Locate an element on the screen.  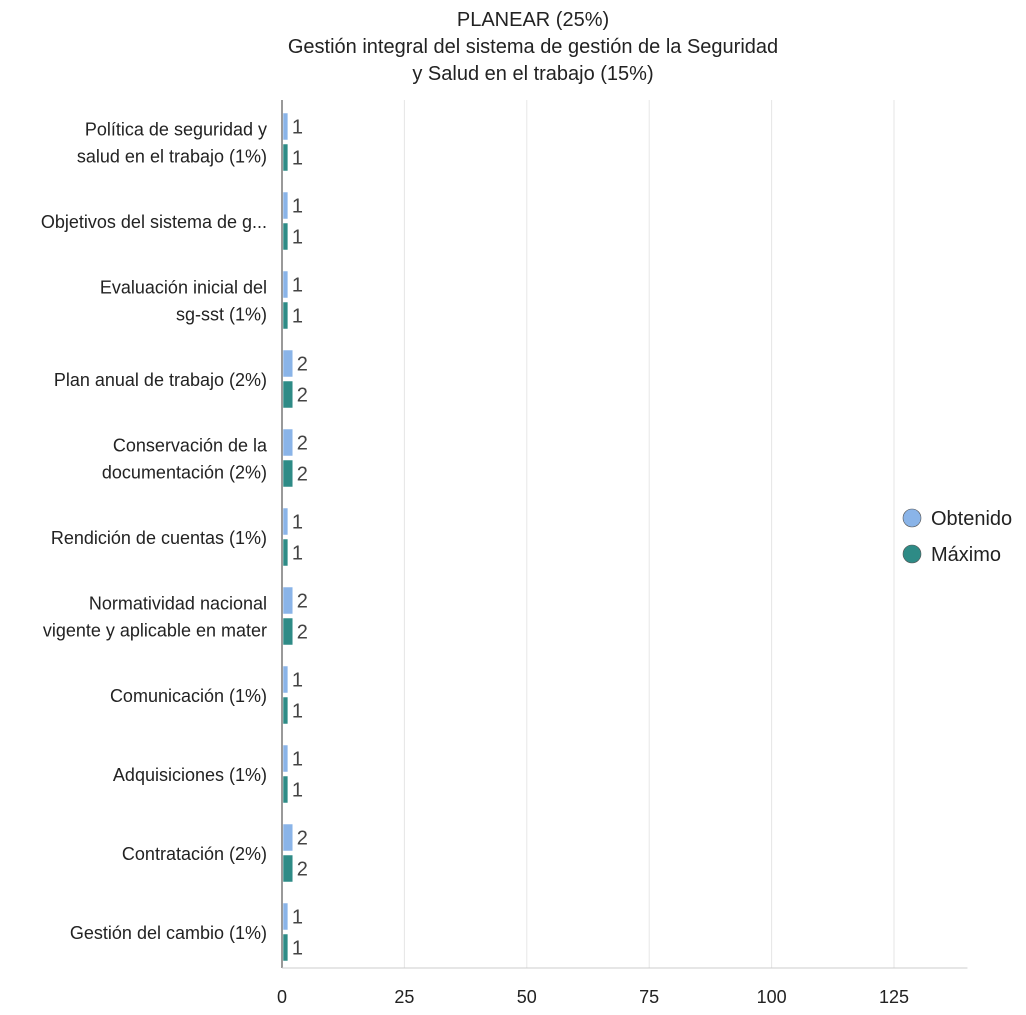
x-tick-labels: 0 25 50 75 100 125 is located at coordinates (593, 997).